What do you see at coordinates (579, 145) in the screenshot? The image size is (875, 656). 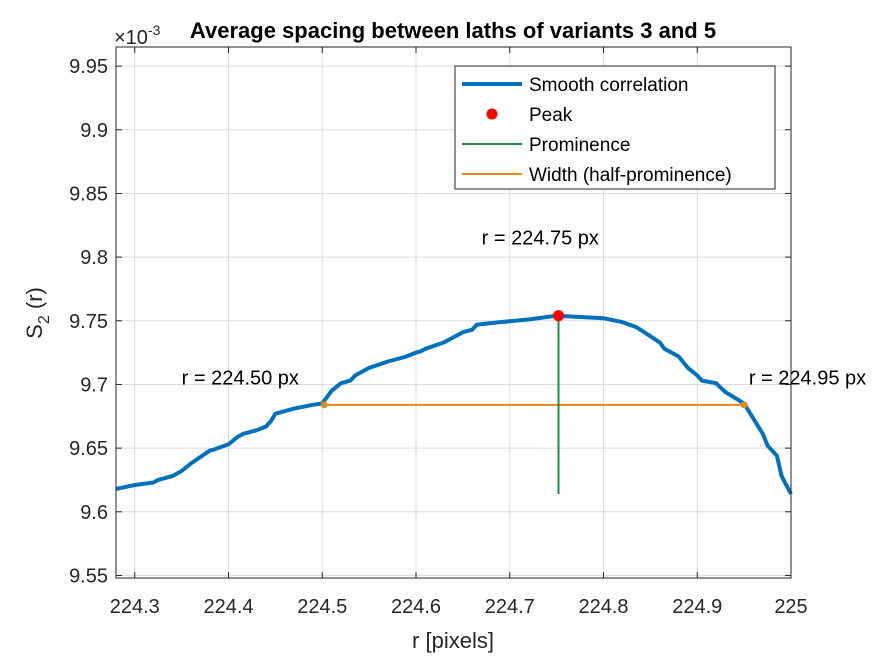 I see `legend-label-prominence: Prominence` at bounding box center [579, 145].